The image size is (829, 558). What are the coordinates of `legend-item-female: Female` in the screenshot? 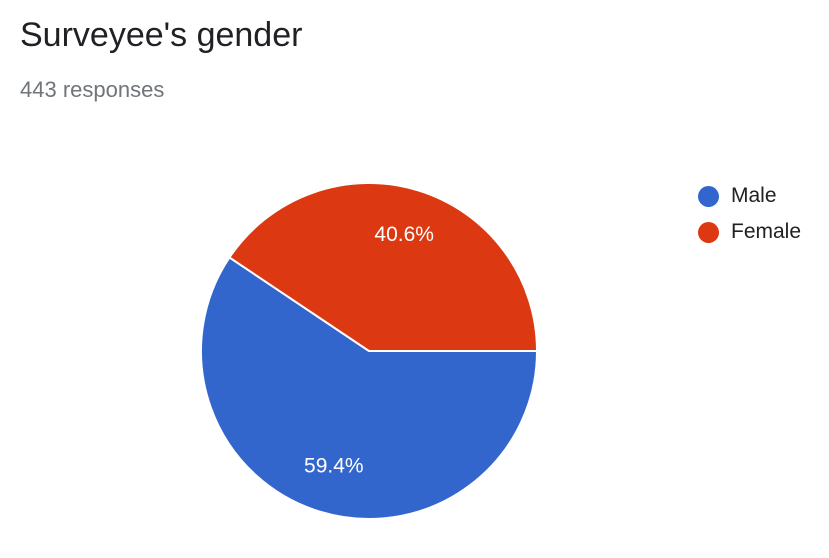 It's located at (749, 232).